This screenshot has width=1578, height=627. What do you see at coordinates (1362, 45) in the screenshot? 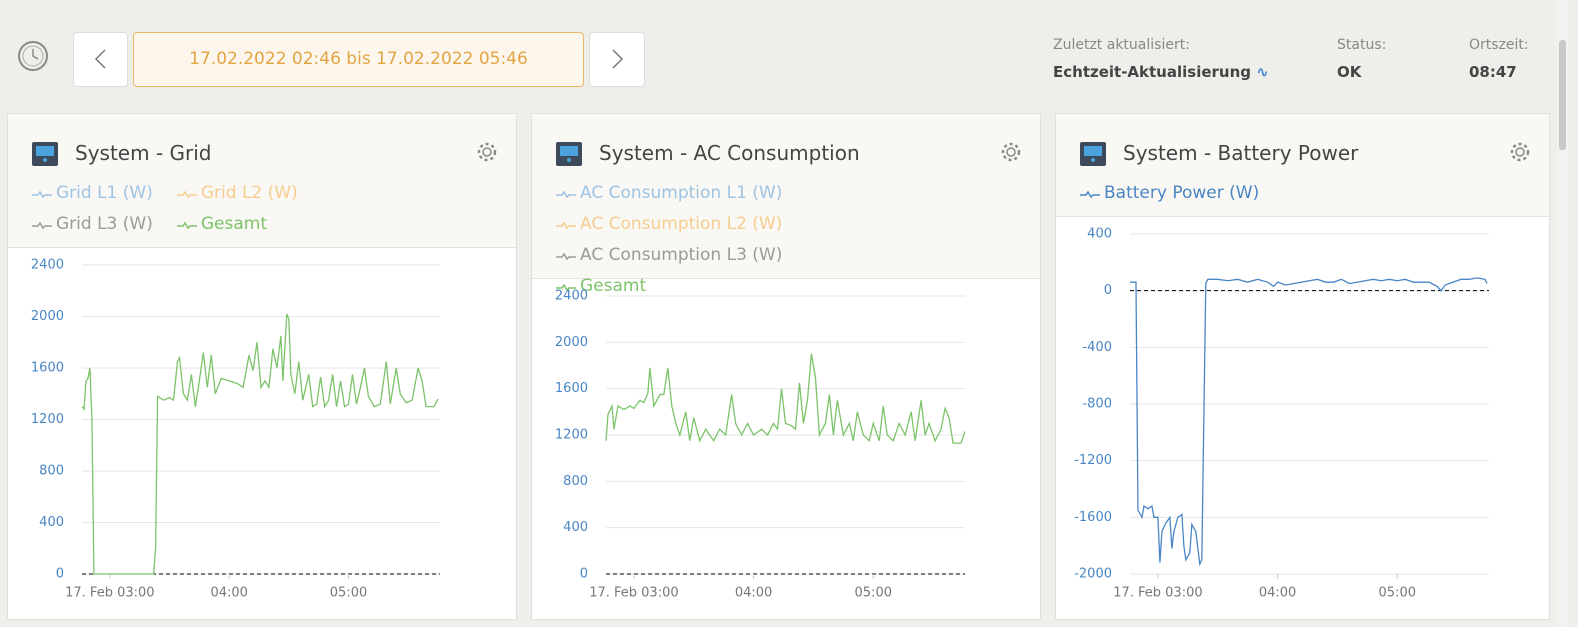
I see `status-label: Status:` at bounding box center [1362, 45].